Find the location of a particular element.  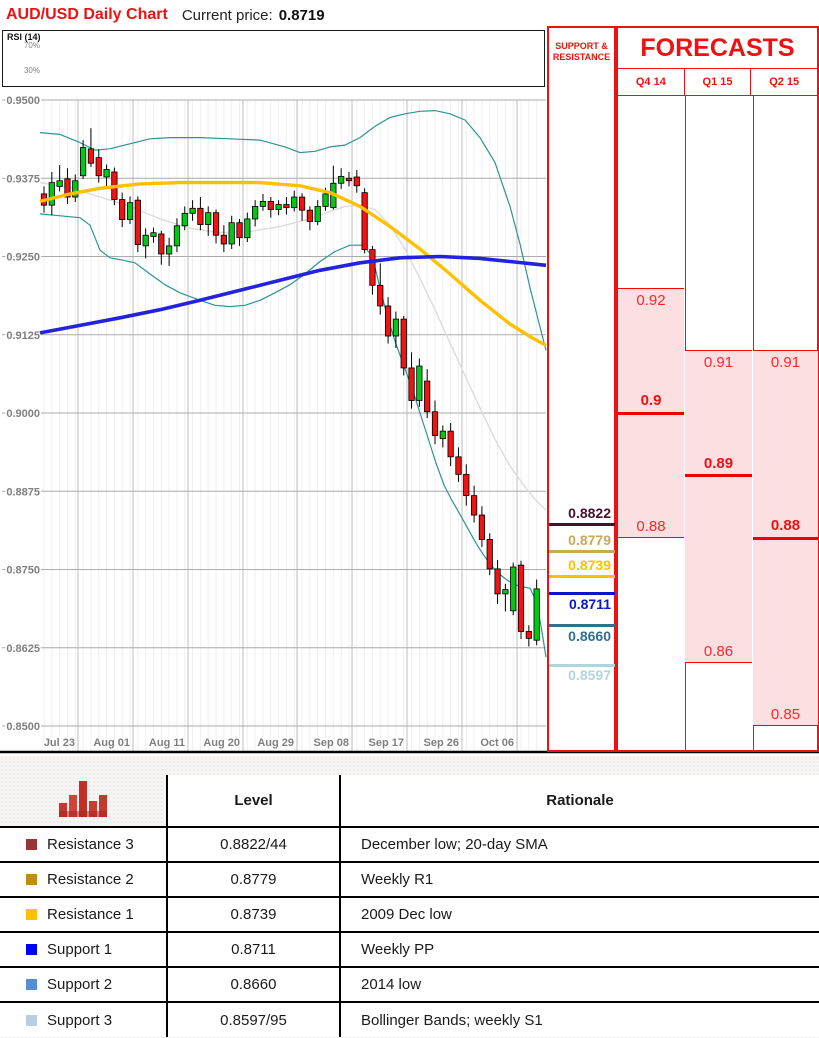

svg-text: 0.9000 is located at coordinates (23, 414).